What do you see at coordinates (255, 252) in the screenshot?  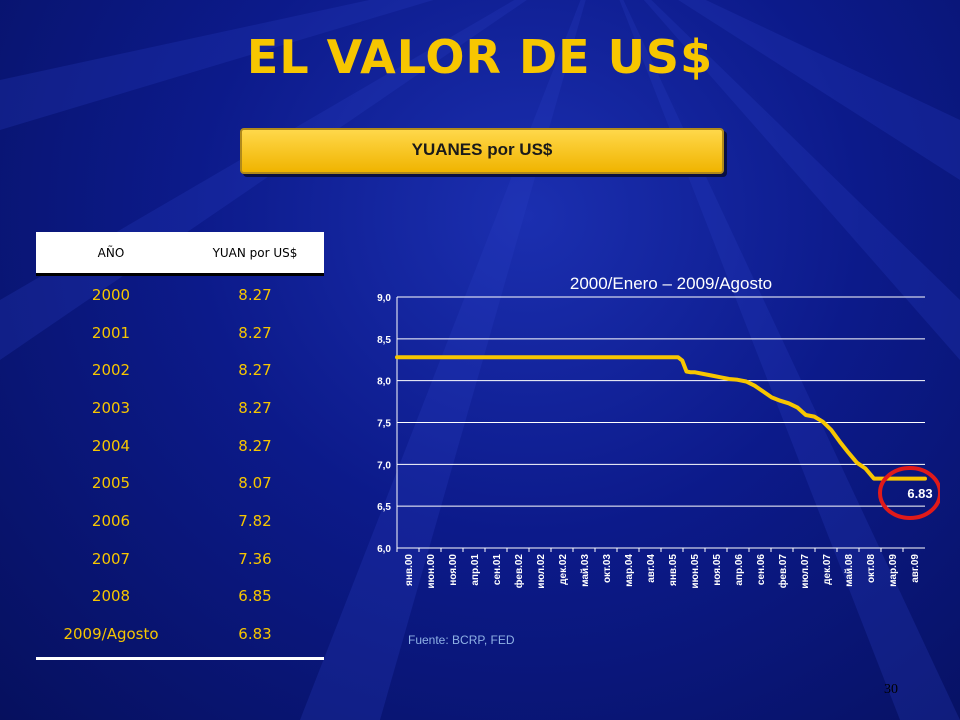 I see `header-value: YUAN por US$` at bounding box center [255, 252].